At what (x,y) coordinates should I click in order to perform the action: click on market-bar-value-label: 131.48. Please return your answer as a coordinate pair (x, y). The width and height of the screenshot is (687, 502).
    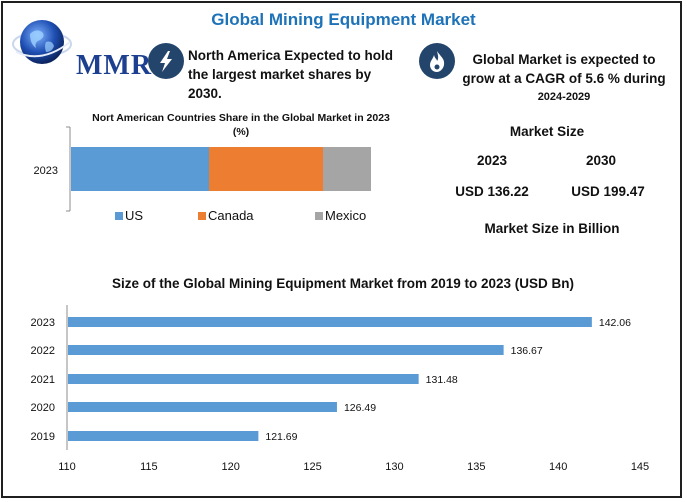
    Looking at the image, I should click on (442, 380).